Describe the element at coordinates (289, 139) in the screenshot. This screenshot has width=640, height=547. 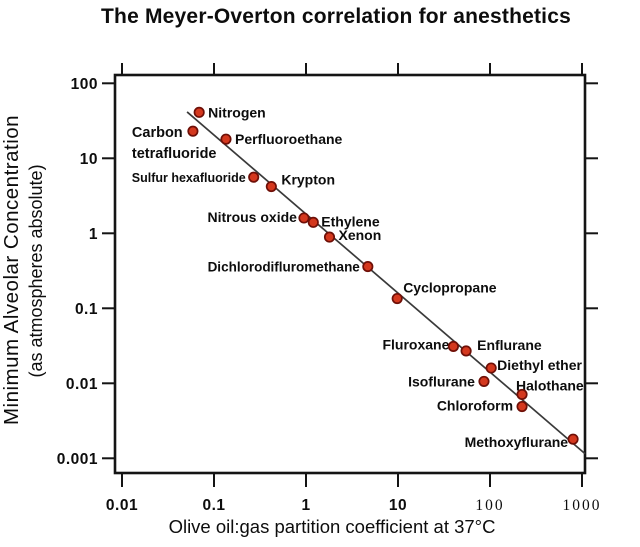
I see `point-label-perfluoroethane: Perfluoroethane` at that location.